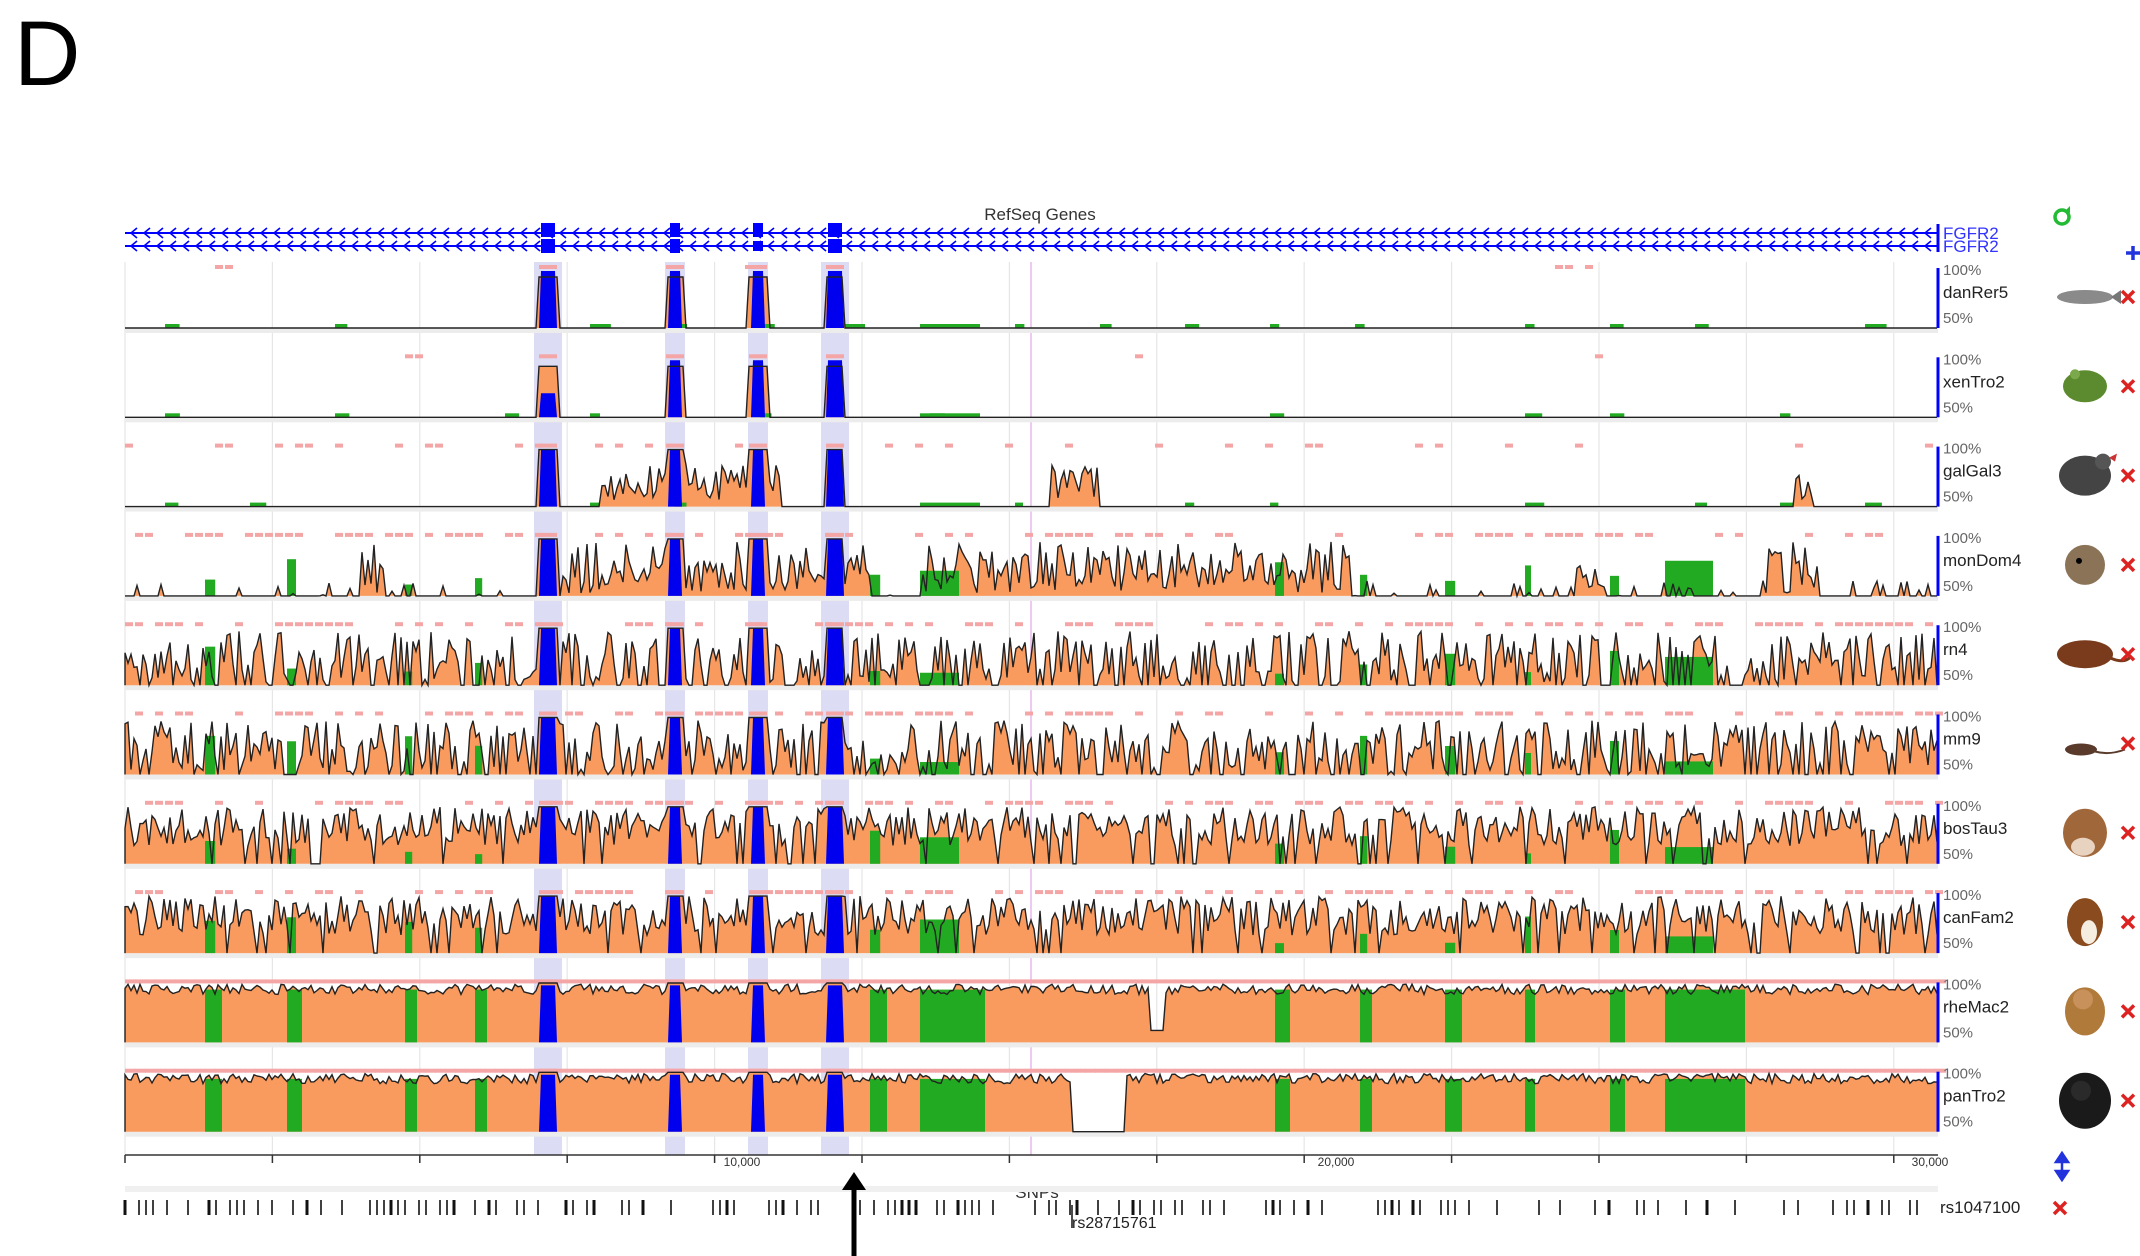 This screenshot has width=2140, height=1256. I want to click on conservation-track-danRer5: 100% danRer5 50%, so click(1130, 297).